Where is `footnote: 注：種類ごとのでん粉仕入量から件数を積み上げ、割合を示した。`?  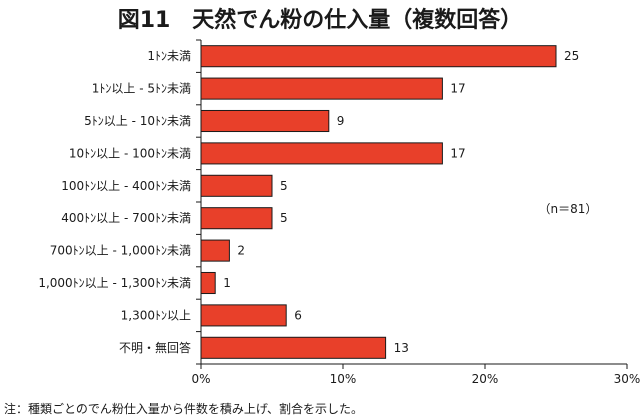 footnote: 注：種類ごとのでん粉仕入量から件数を積み上げ、割合を示した。 is located at coordinates (183, 408).